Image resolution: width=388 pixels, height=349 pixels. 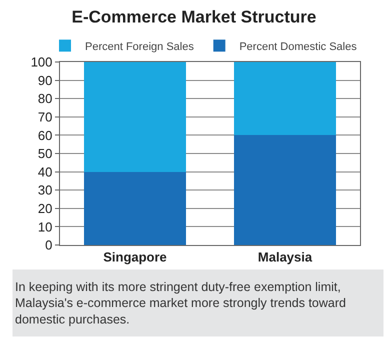 I want to click on y-tick-label: 80, so click(x=45, y=98).